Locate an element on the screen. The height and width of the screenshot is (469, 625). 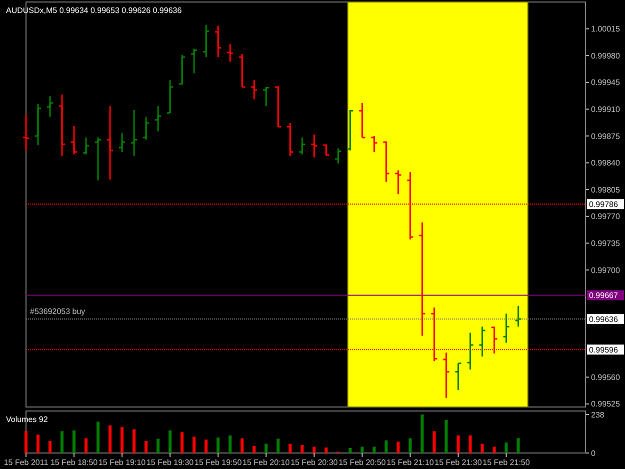
y-tick-label: 0.99840 is located at coordinates (605, 163).